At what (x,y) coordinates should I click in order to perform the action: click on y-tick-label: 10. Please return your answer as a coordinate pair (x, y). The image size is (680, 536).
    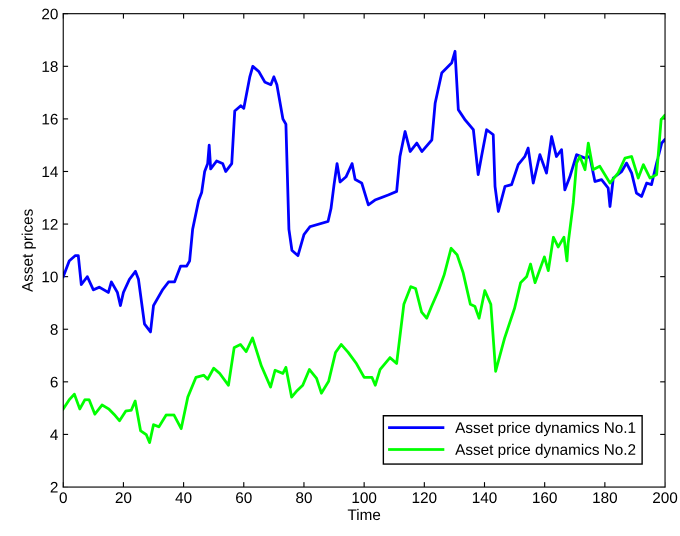
    Looking at the image, I should click on (50, 277).